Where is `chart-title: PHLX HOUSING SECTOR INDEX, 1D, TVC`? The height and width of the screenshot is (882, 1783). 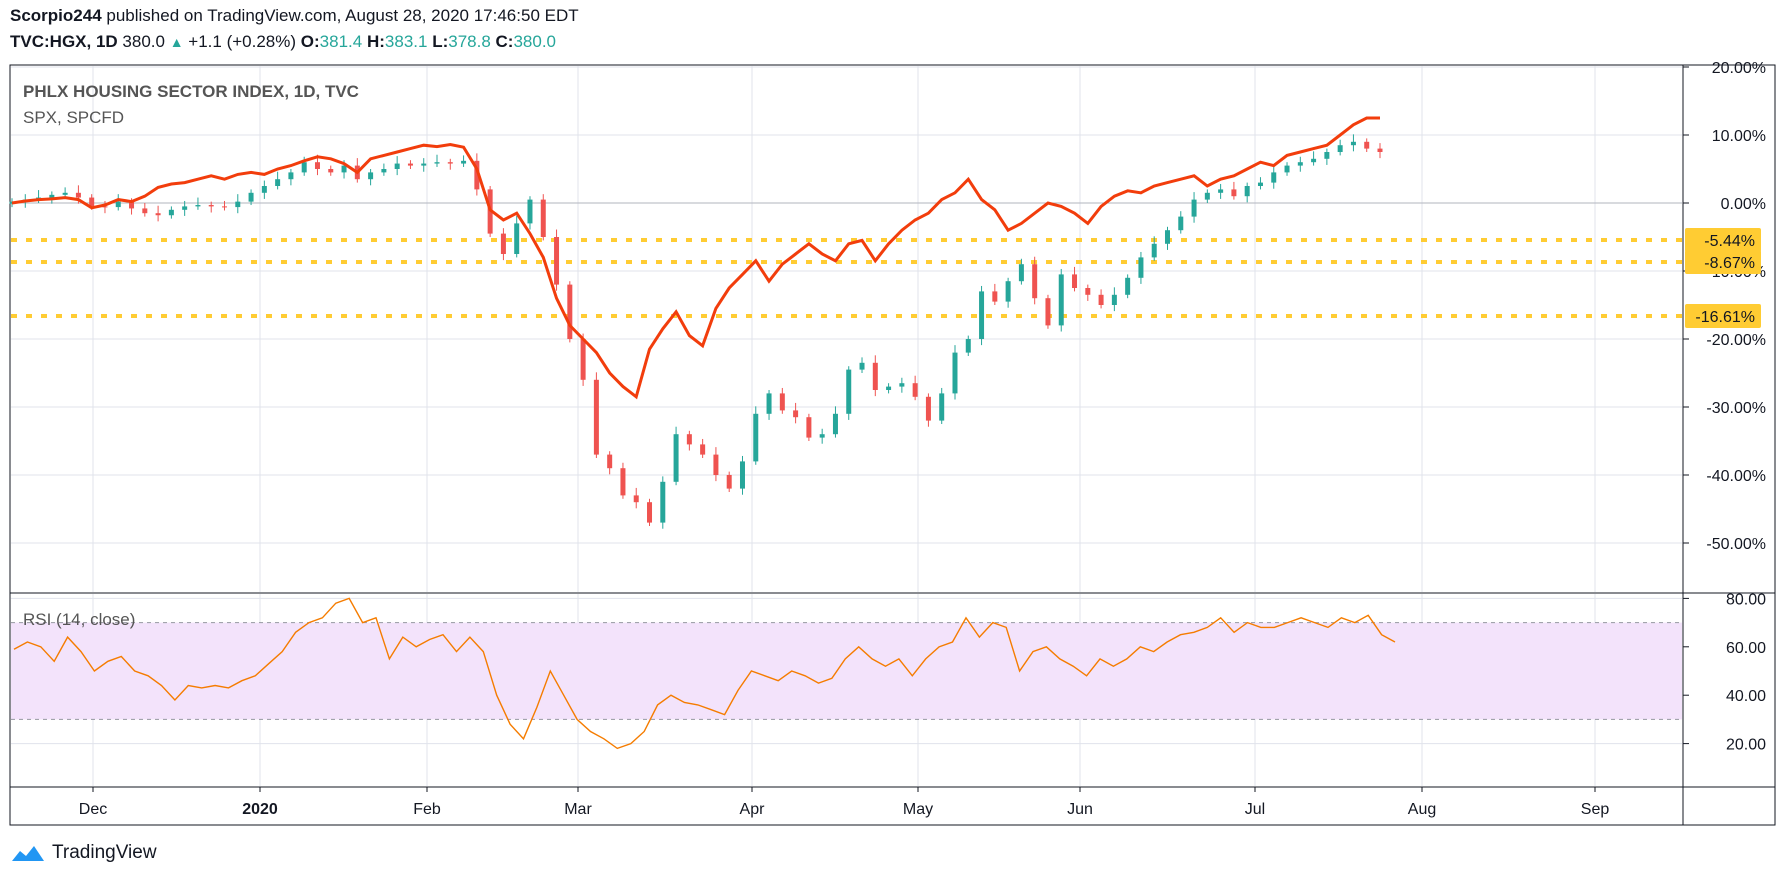 chart-title: PHLX HOUSING SECTOR INDEX, 1D, TVC is located at coordinates (191, 91).